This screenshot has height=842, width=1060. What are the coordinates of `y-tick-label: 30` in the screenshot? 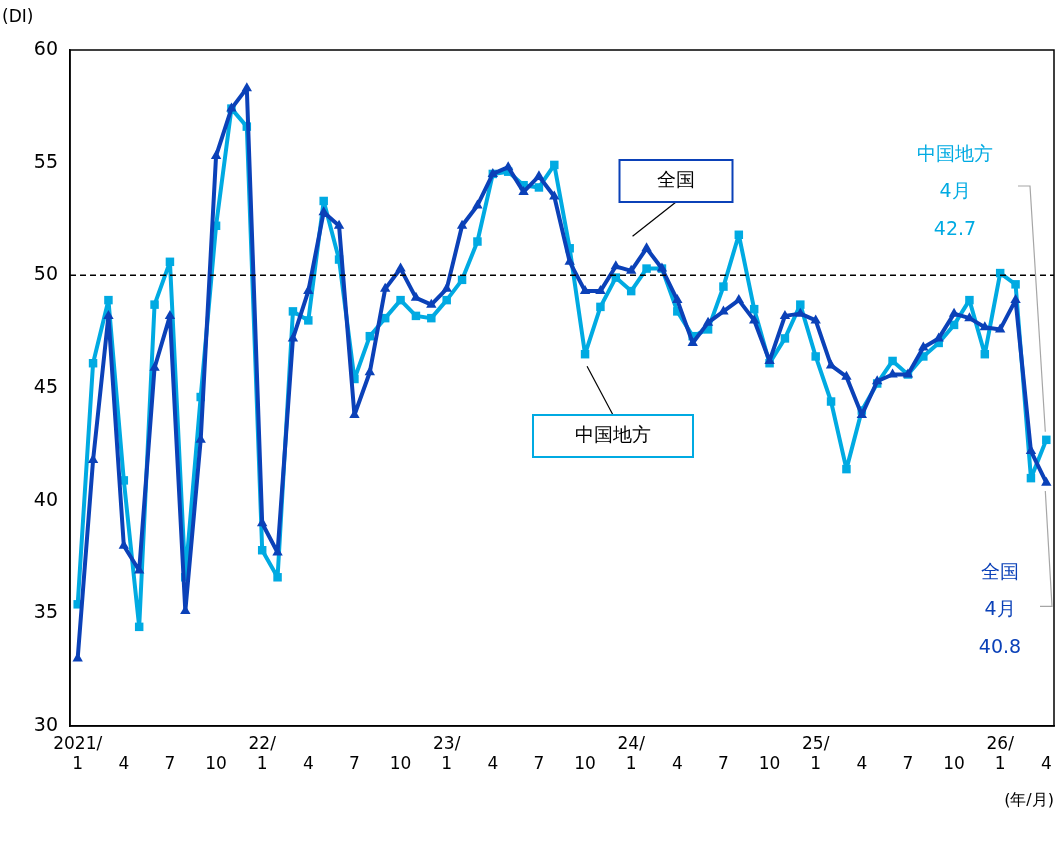 It's located at (45, 723).